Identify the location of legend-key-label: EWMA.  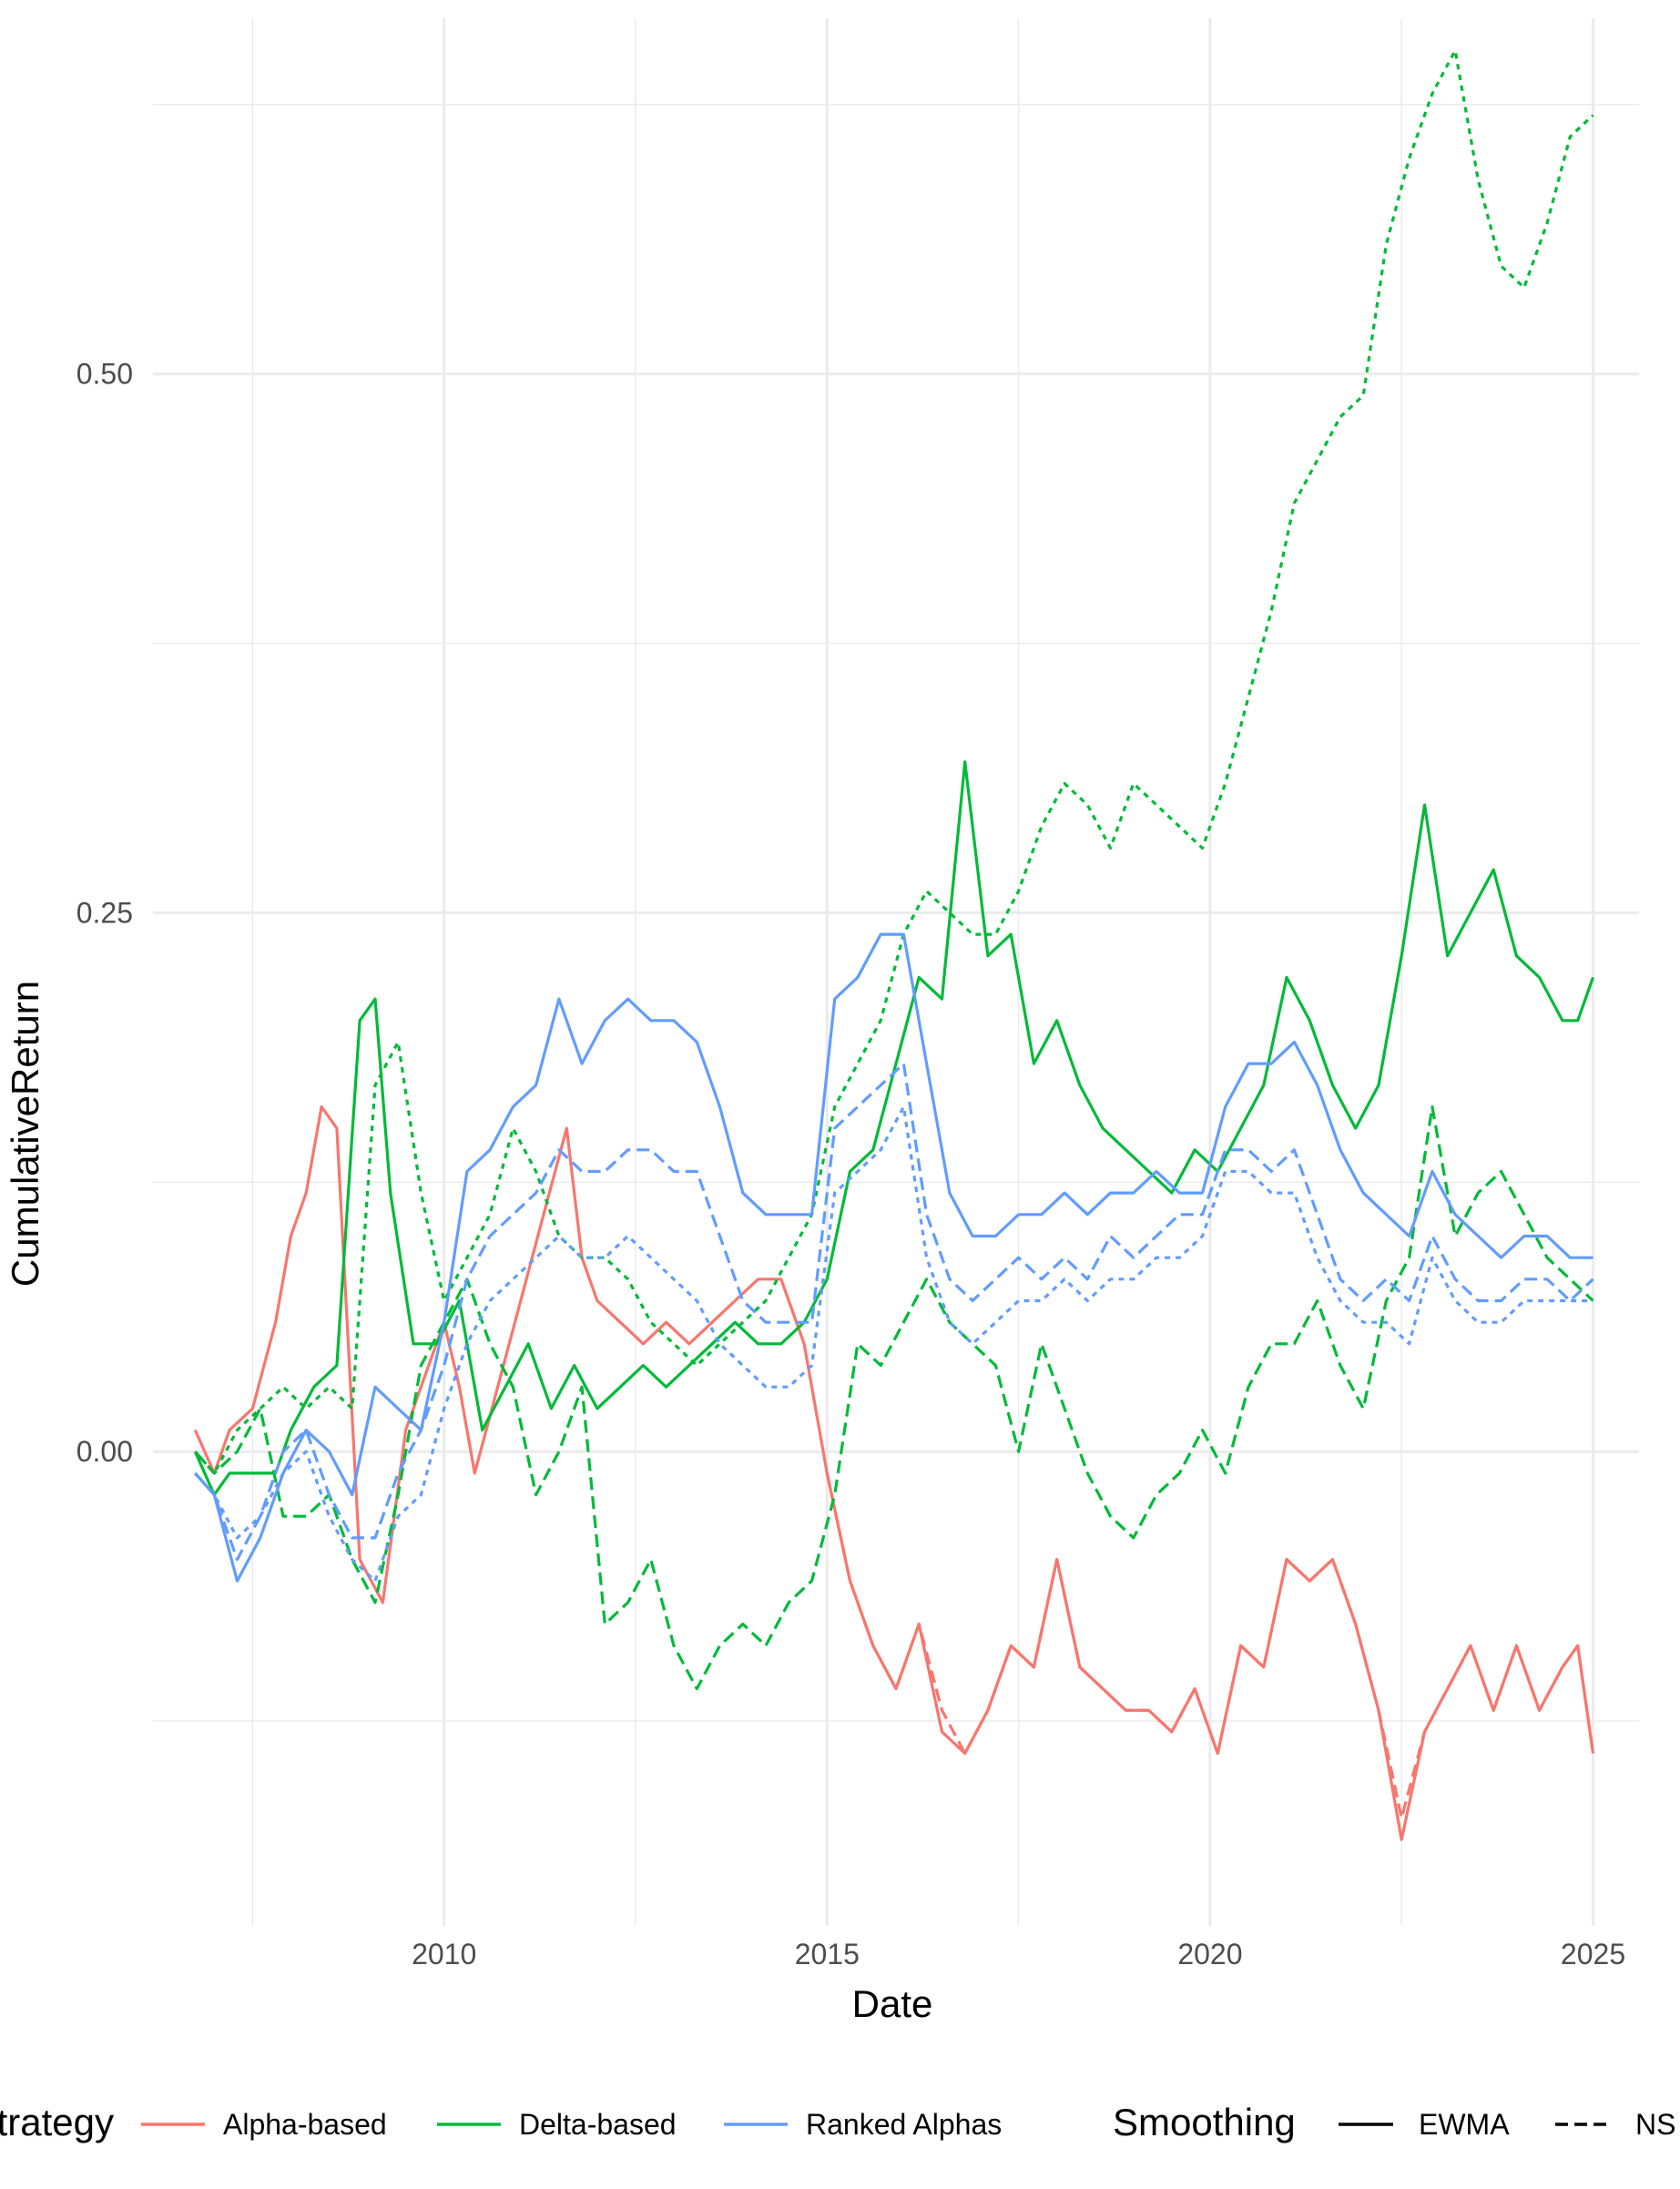
(1464, 2124).